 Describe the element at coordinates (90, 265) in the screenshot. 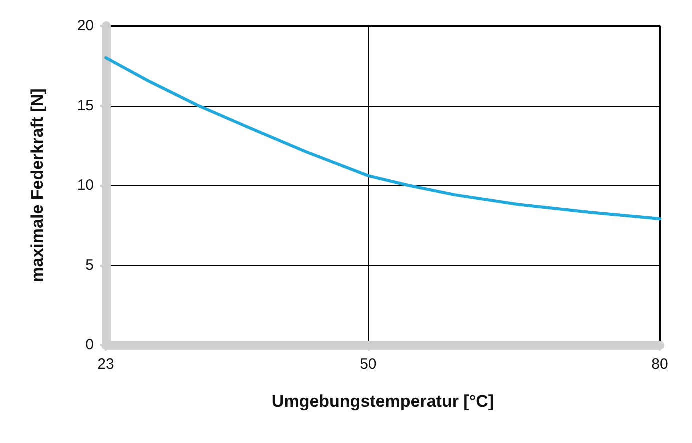

I see `y-tick-label: 5` at that location.